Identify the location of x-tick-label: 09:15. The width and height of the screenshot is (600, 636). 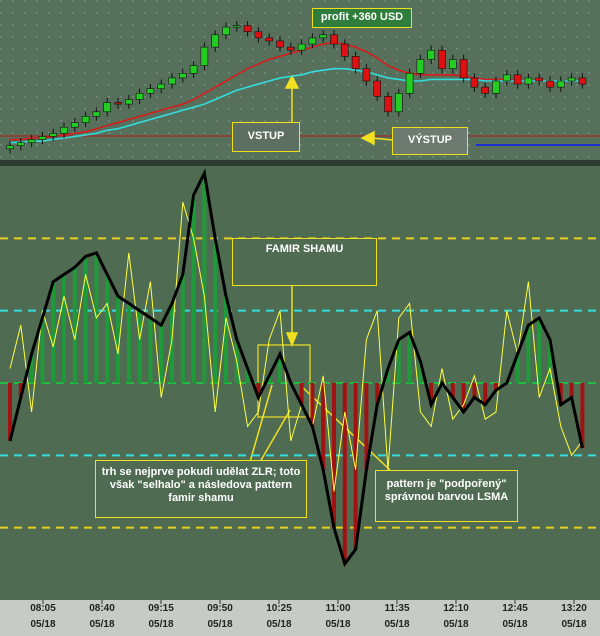
(161, 608).